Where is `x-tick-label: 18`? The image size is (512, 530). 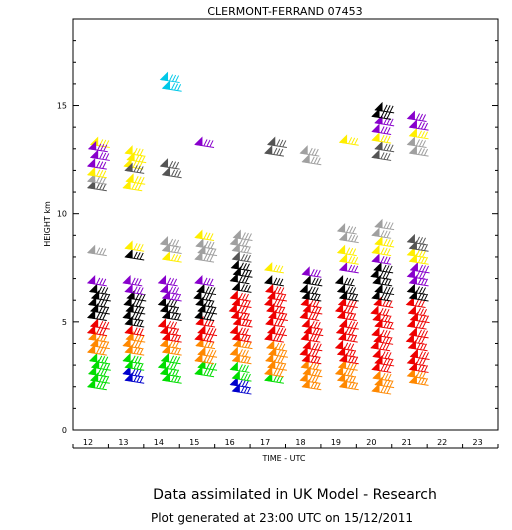
x-tick-label: 18 is located at coordinates (300, 442).